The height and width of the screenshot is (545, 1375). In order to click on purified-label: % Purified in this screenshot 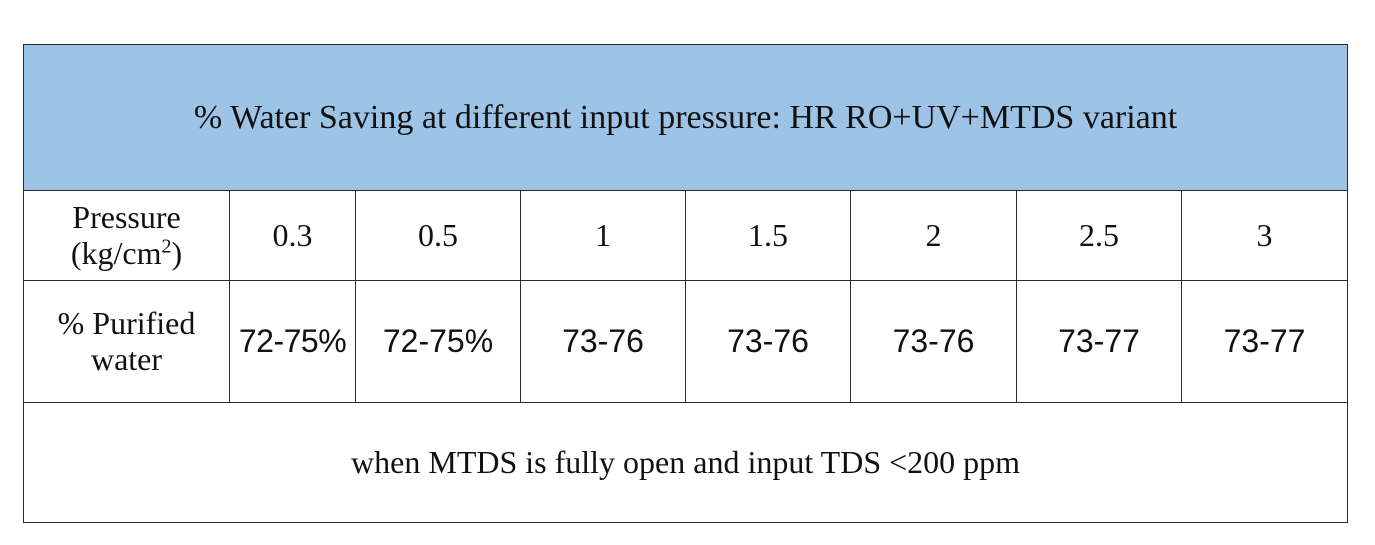, I will do `click(126, 322)`.